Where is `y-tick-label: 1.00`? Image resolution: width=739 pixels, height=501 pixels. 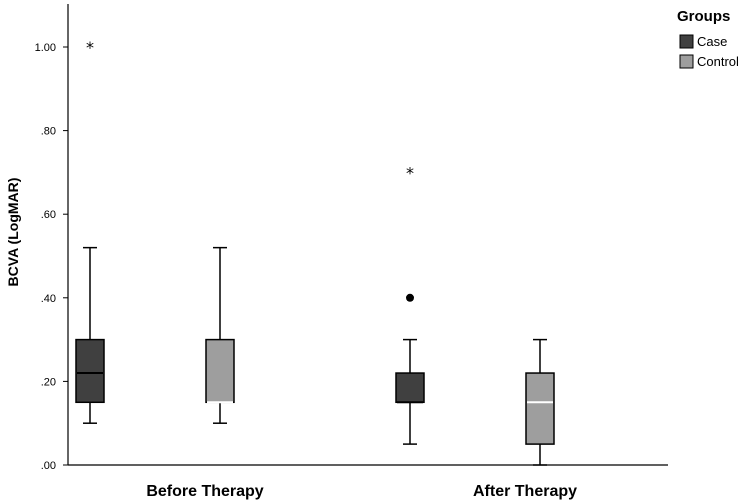
y-tick-label: 1.00 is located at coordinates (45, 48).